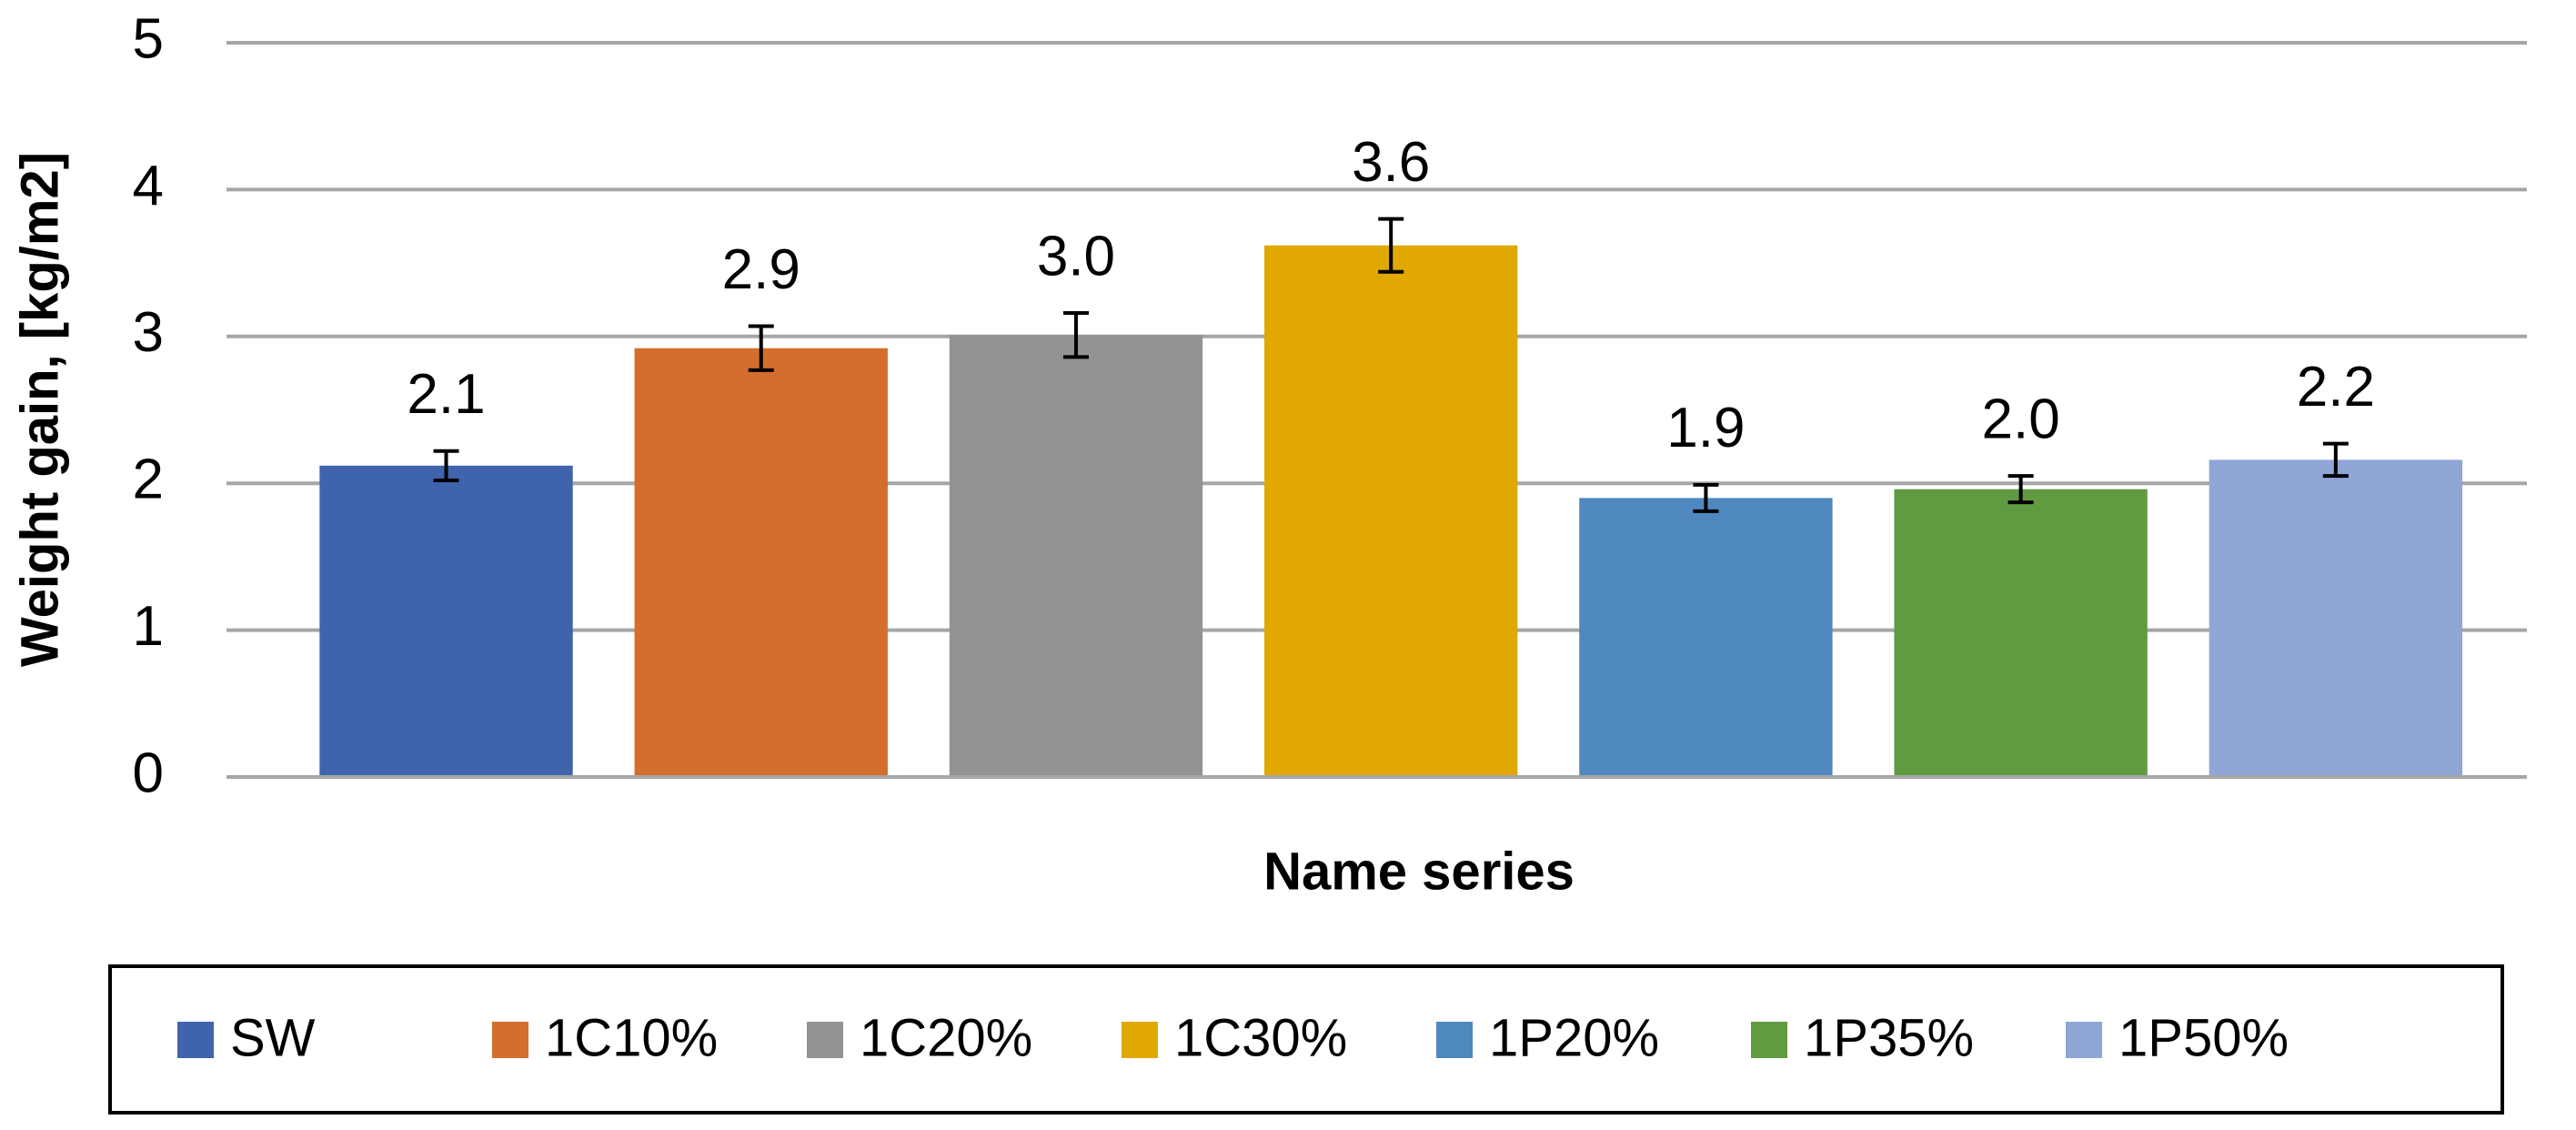  What do you see at coordinates (148, 333) in the screenshot?
I see `y-tick-label: 3` at bounding box center [148, 333].